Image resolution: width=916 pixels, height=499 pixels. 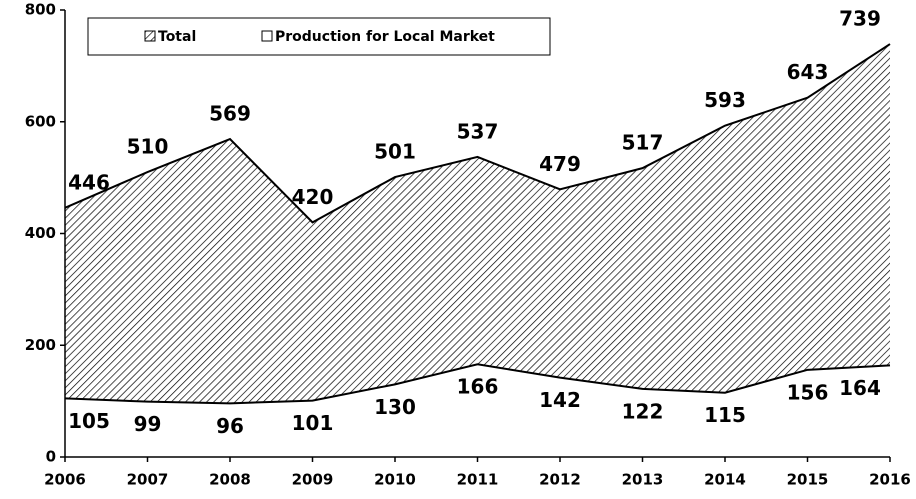 I want to click on x-tick-label: 2016, so click(x=890, y=480).